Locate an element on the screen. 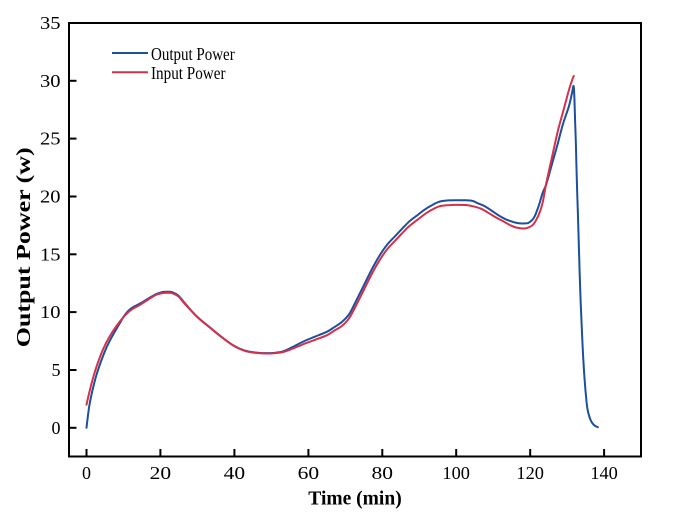  svg-text: 80 is located at coordinates (383, 473).